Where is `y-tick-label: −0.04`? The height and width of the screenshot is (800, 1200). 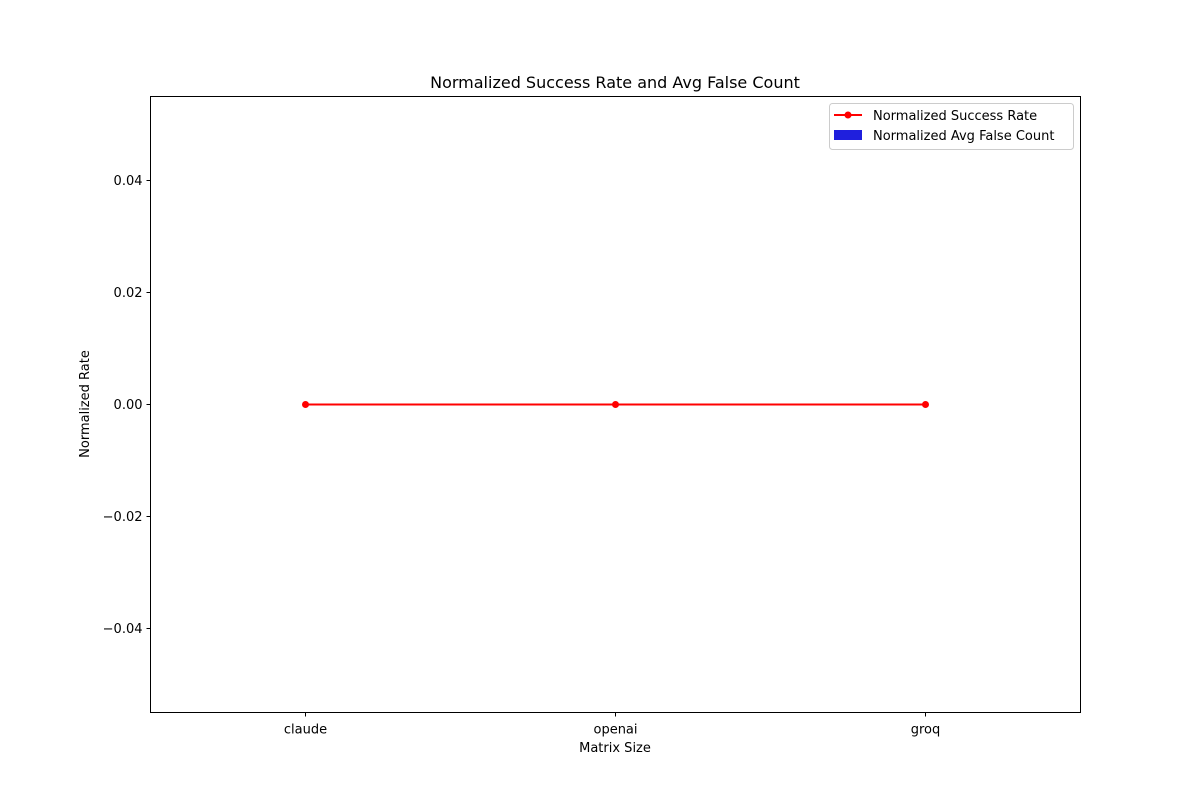 y-tick-label: −0.04 is located at coordinates (123, 629).